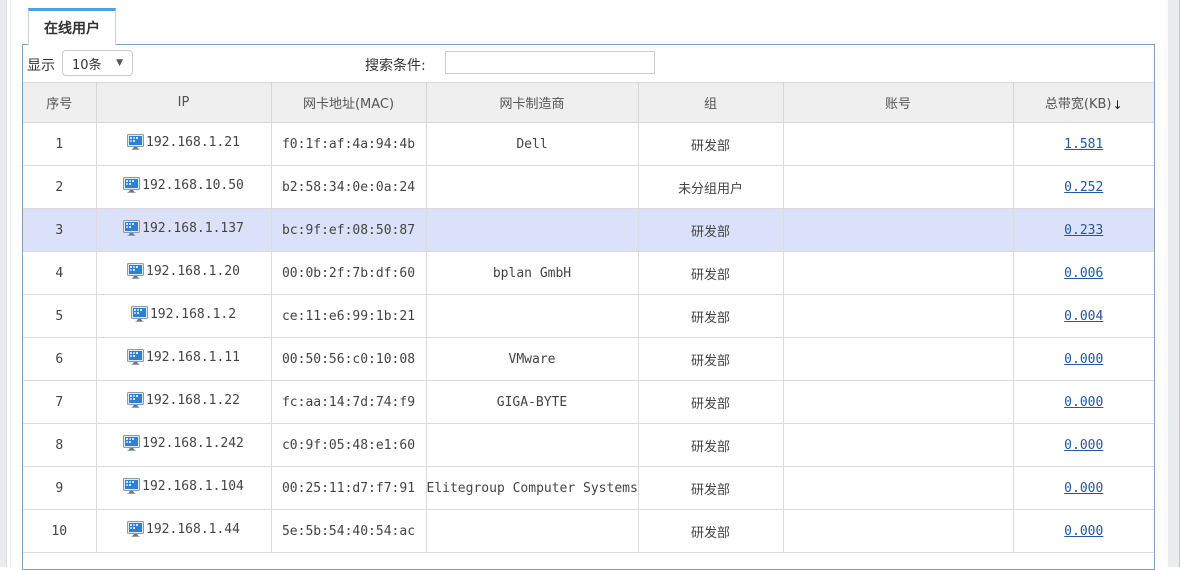 The height and width of the screenshot is (570, 1180). I want to click on cell-index: 8, so click(60, 445).